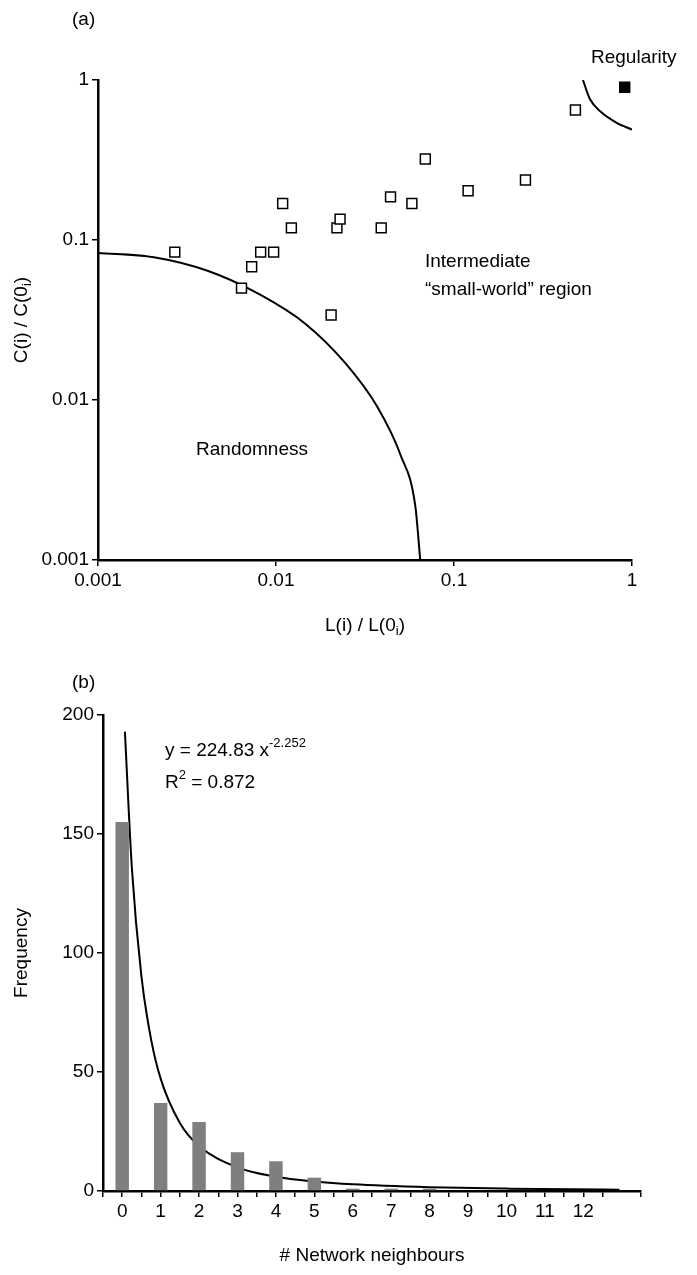 The height and width of the screenshot is (1275, 697). I want to click on x-tick-label: 0, so click(122, 1210).